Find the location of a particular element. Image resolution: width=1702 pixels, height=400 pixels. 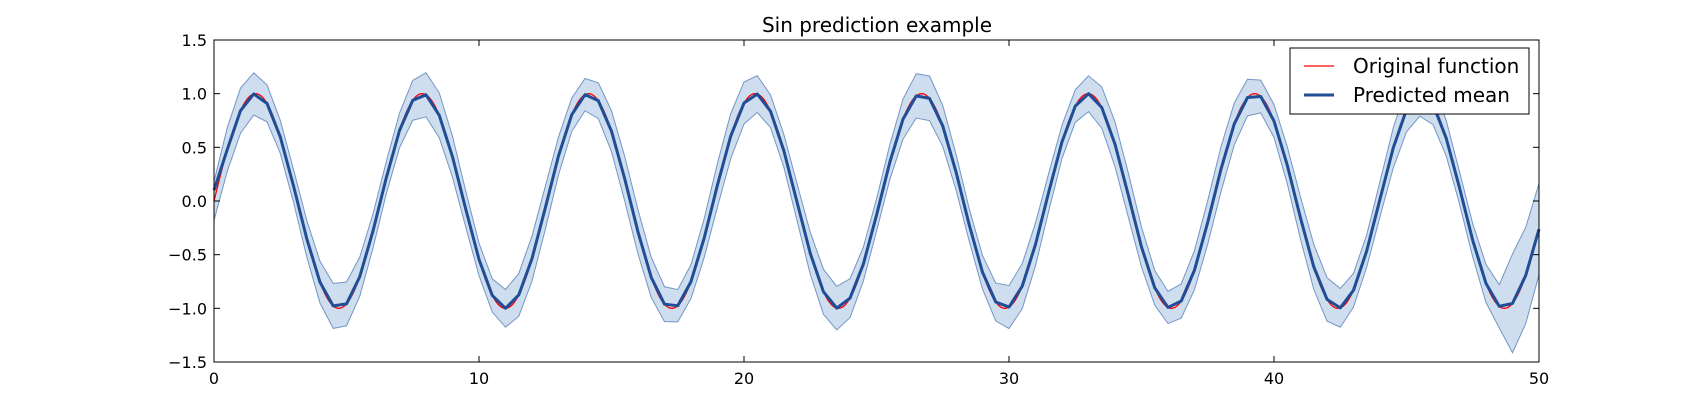

x-tick-label: 30 is located at coordinates (1009, 378).